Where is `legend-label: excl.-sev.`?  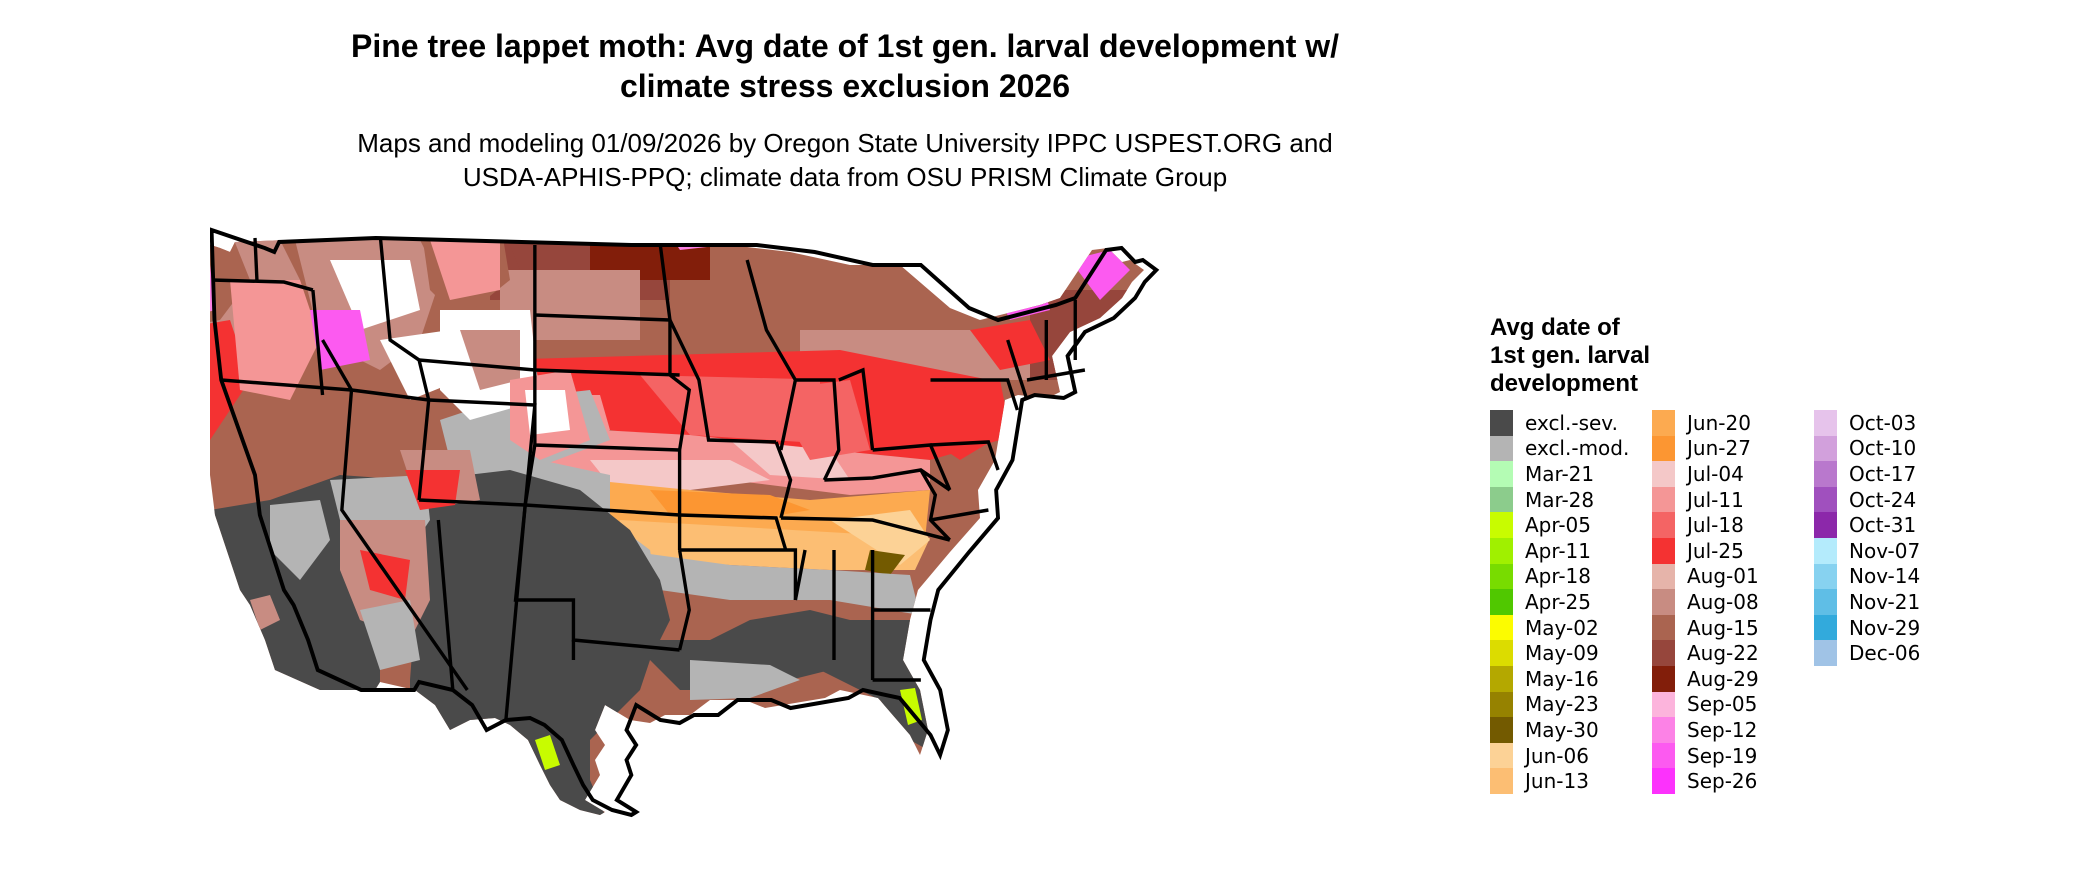 legend-label: excl.-sev. is located at coordinates (1571, 422).